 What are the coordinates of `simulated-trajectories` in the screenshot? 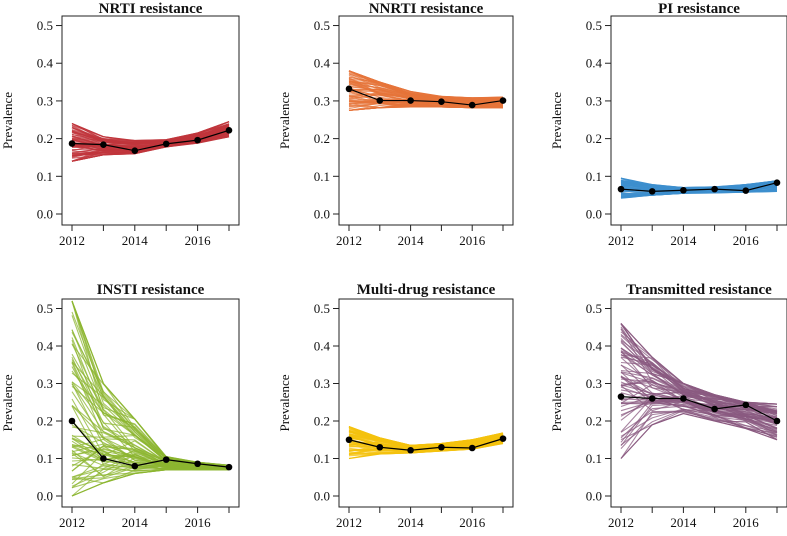 It's located at (699, 391).